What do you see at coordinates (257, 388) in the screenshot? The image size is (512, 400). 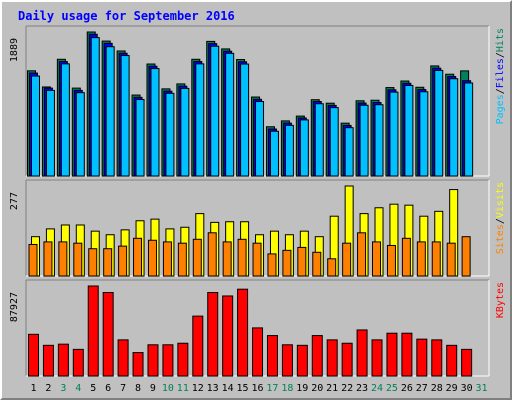 I see `day-label: 16` at bounding box center [257, 388].